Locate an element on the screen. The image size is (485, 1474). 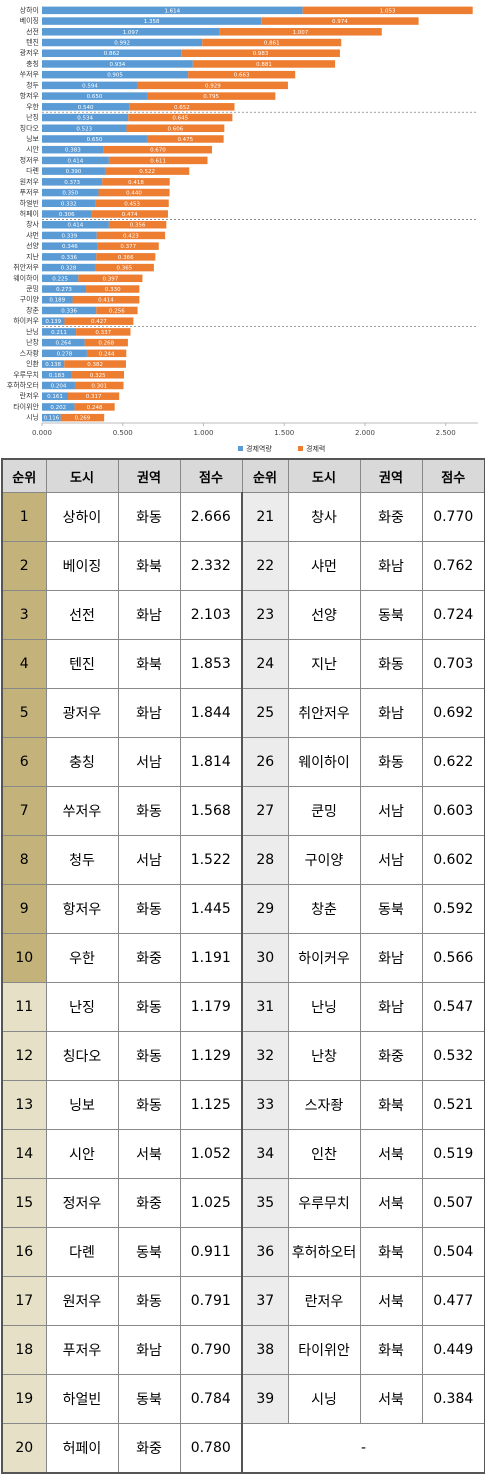
y-tick-label: 난창 is located at coordinates (32, 342).